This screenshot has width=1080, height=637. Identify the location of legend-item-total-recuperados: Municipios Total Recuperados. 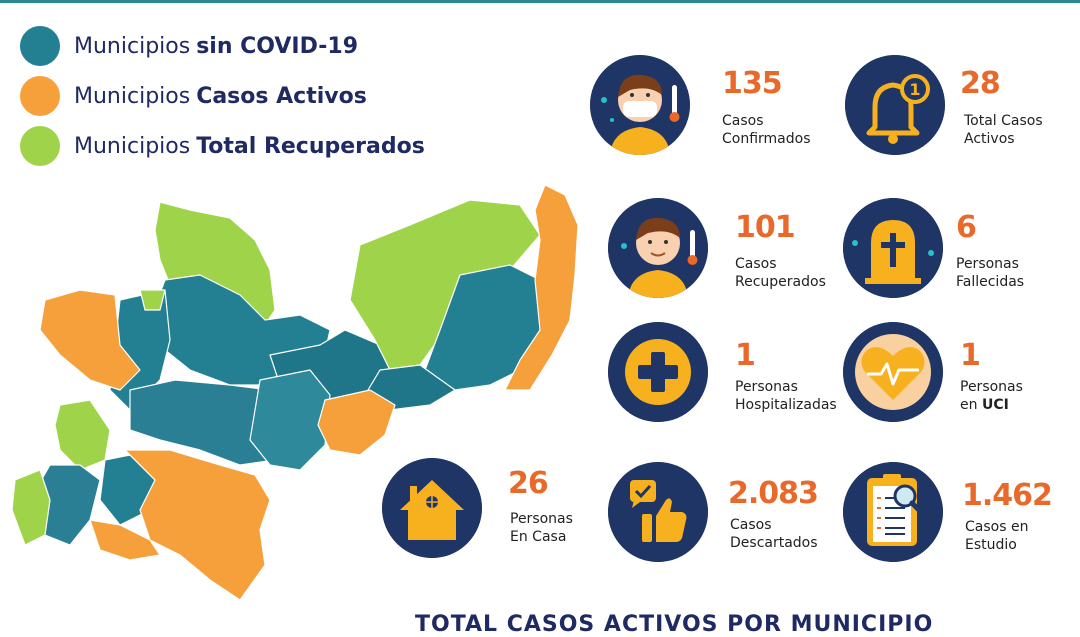
(222, 146).